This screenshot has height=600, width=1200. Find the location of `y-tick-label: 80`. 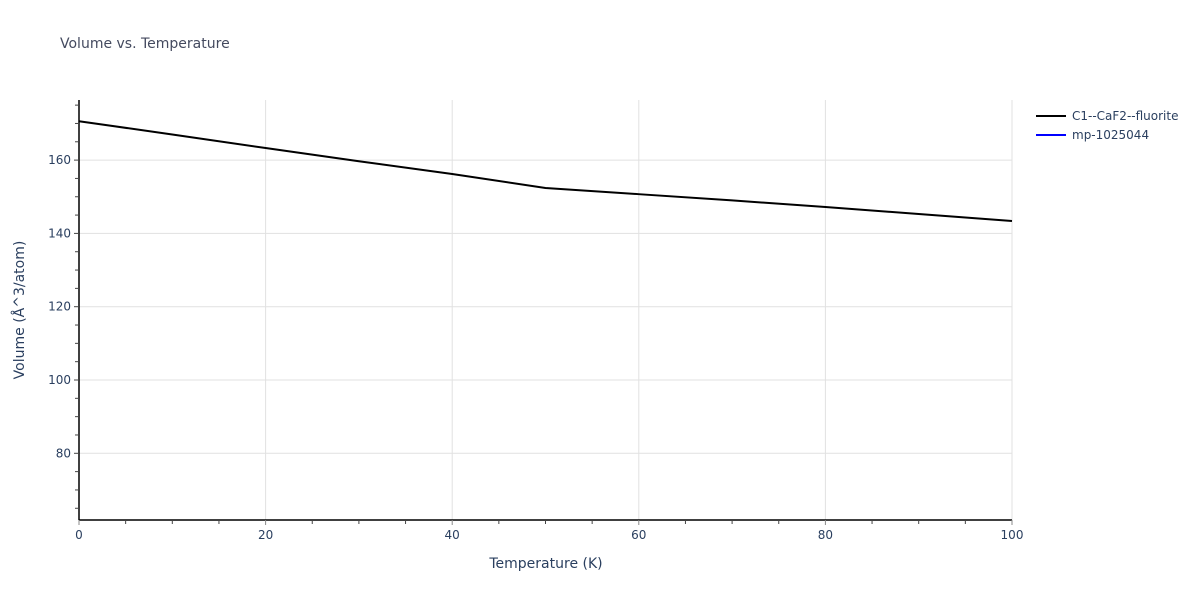

y-tick-label: 80 is located at coordinates (63, 453).